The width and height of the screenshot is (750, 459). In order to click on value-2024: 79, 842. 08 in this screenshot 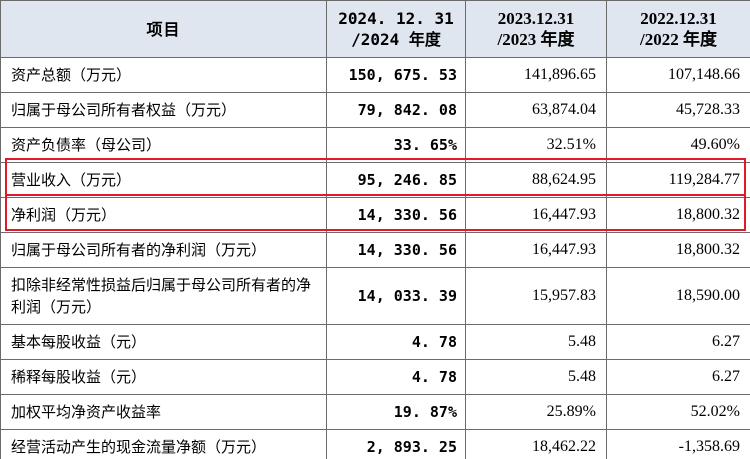, I will do `click(396, 110)`.